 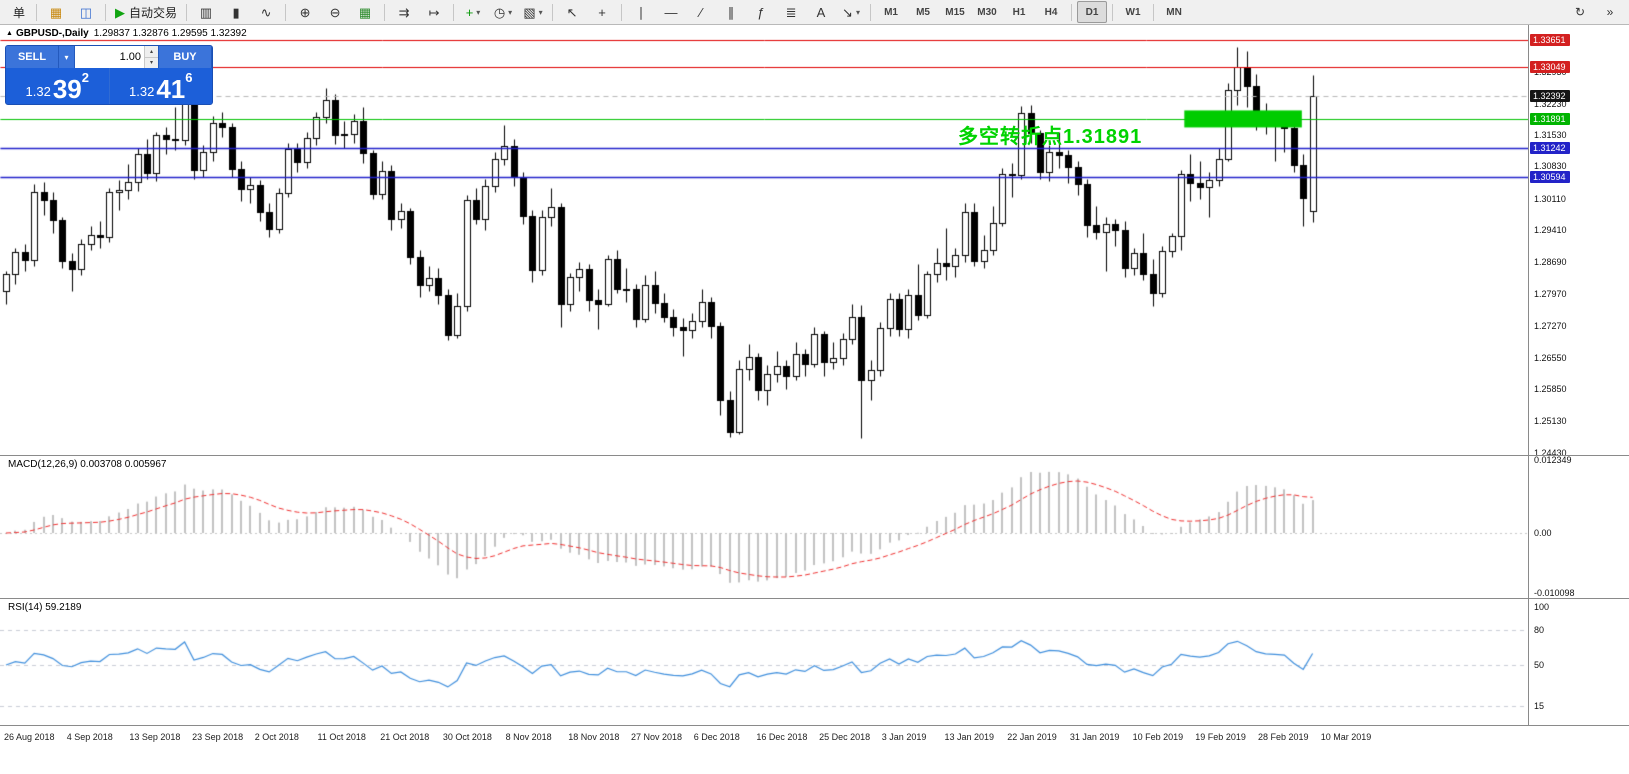 I want to click on templates-button: ▧ ▾, so click(x=533, y=12).